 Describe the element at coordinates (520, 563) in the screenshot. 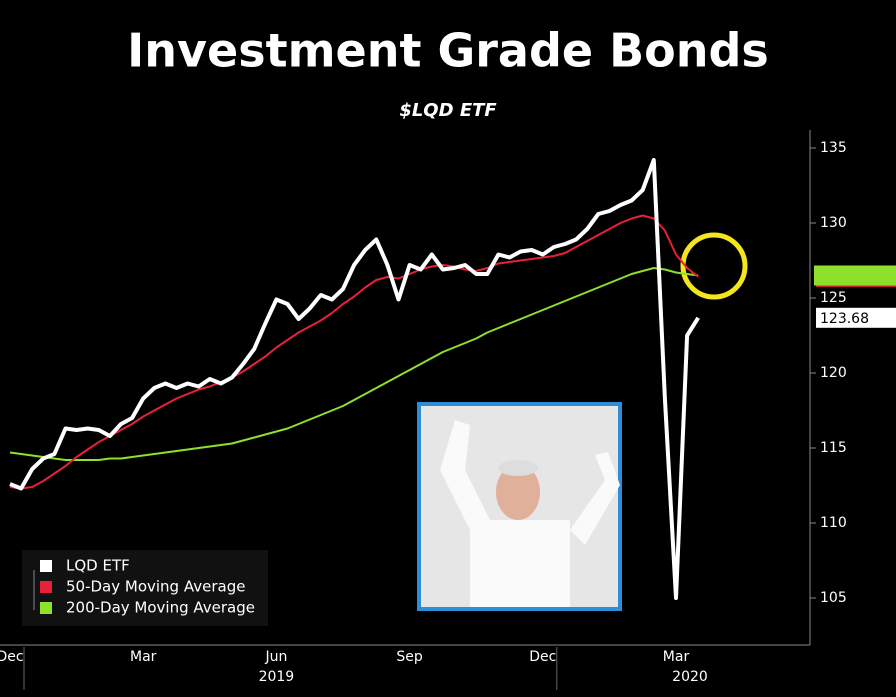

I see `photo-shirt` at that location.